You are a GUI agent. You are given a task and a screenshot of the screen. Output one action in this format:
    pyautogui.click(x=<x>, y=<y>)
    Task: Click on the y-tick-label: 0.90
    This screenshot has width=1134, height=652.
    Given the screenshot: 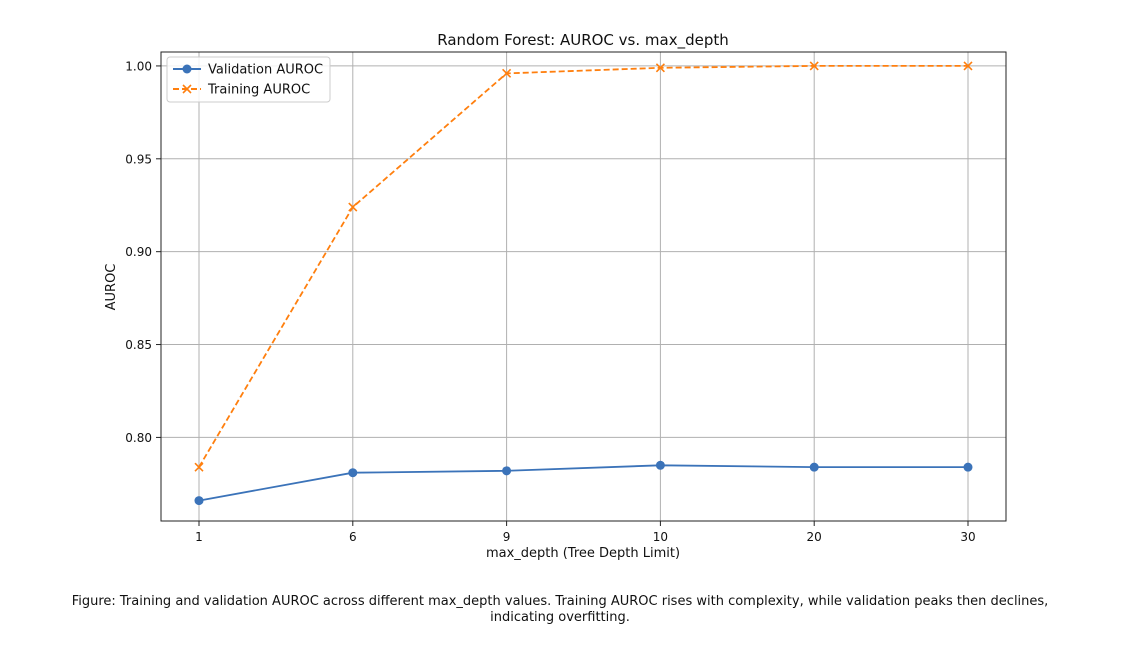 What is the action you would take?
    pyautogui.click(x=138, y=252)
    